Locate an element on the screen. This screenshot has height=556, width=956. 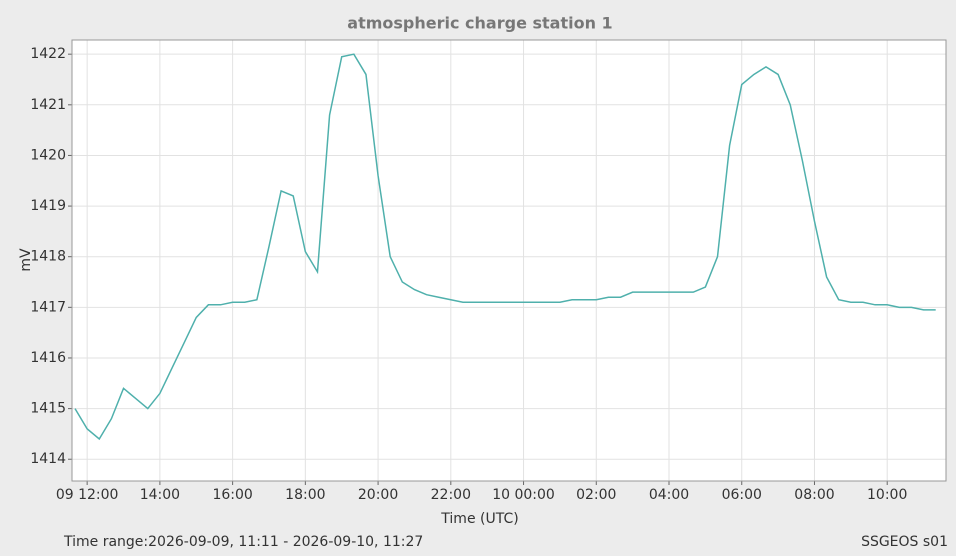
y-tick-label: 1414 is located at coordinates (48, 459).